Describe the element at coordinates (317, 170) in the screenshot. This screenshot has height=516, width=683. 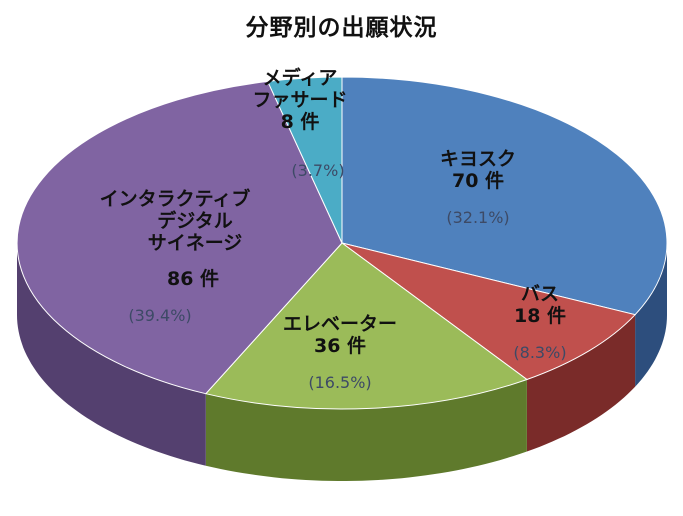
I see `slice-5-percent: (3.7%)` at that location.